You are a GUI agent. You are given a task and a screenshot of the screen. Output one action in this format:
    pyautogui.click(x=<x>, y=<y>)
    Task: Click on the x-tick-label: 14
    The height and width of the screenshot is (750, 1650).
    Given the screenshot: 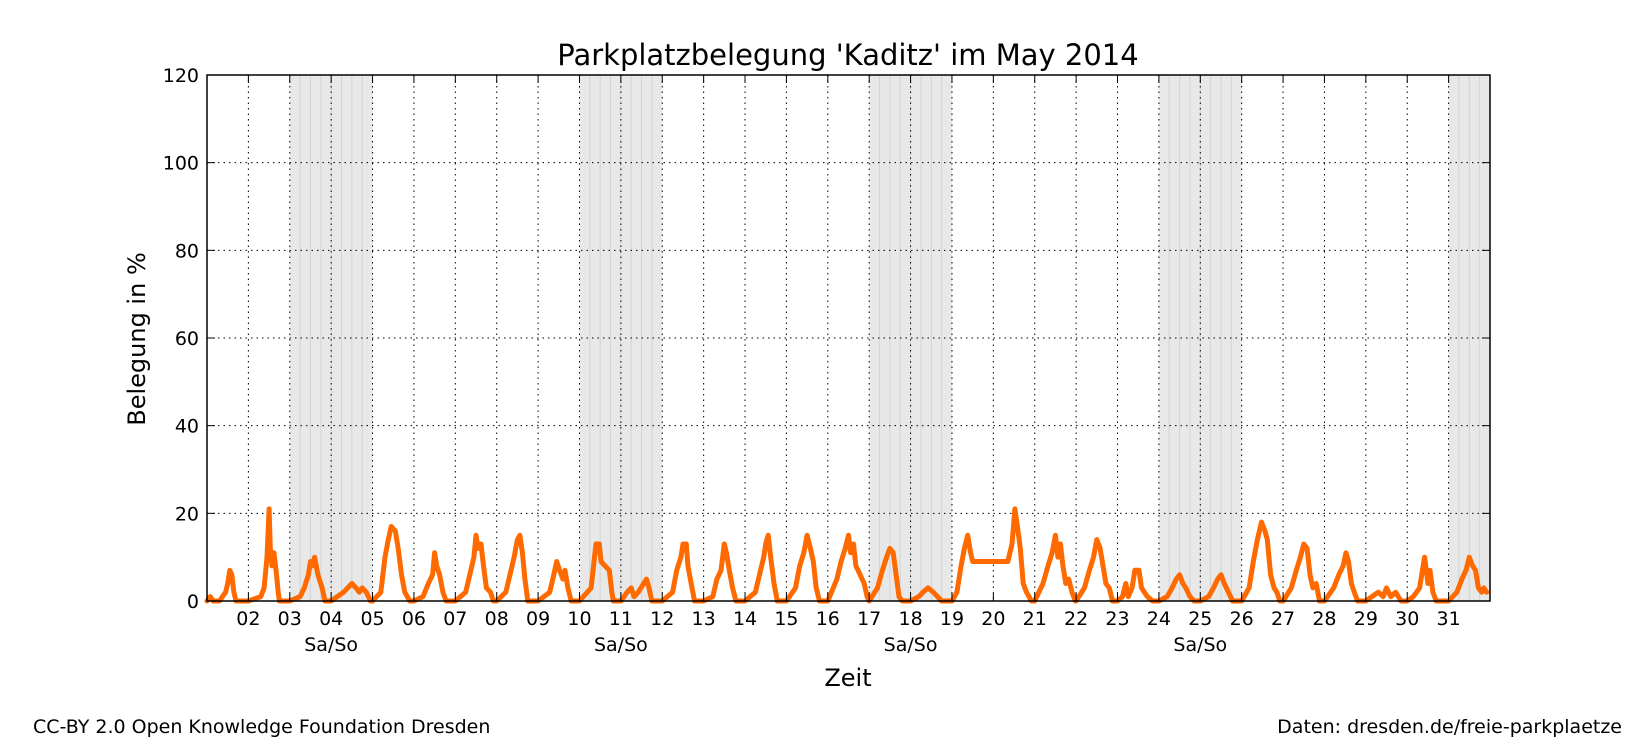 What is the action you would take?
    pyautogui.click(x=745, y=619)
    